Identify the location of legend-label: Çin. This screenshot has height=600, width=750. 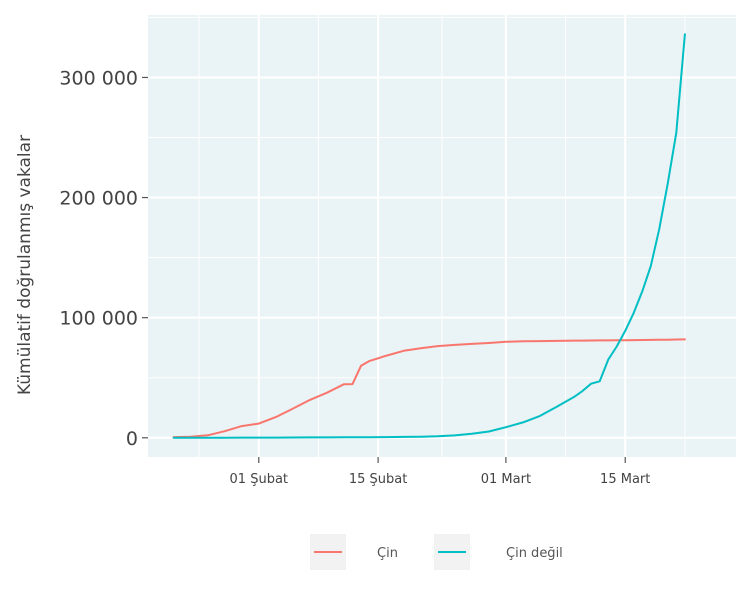
(387, 553).